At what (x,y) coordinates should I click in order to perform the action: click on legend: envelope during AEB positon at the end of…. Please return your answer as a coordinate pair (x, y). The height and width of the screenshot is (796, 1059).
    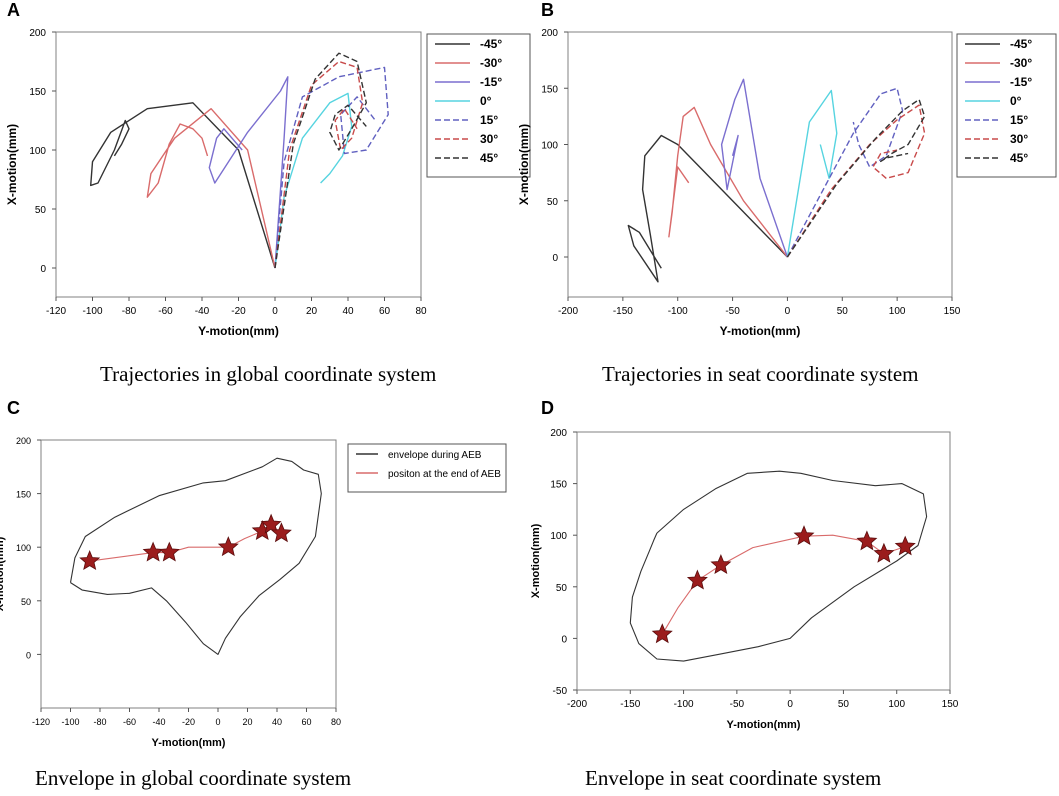
    Looking at the image, I should click on (427, 468).